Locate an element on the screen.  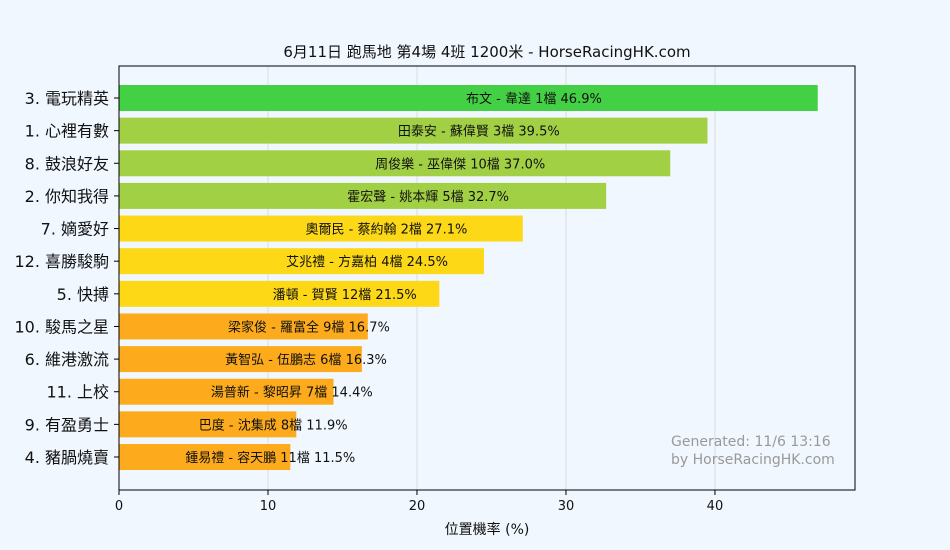
bar-label: 鍾易禮 - 容天鵬 11檔 11.5% is located at coordinates (270, 458).